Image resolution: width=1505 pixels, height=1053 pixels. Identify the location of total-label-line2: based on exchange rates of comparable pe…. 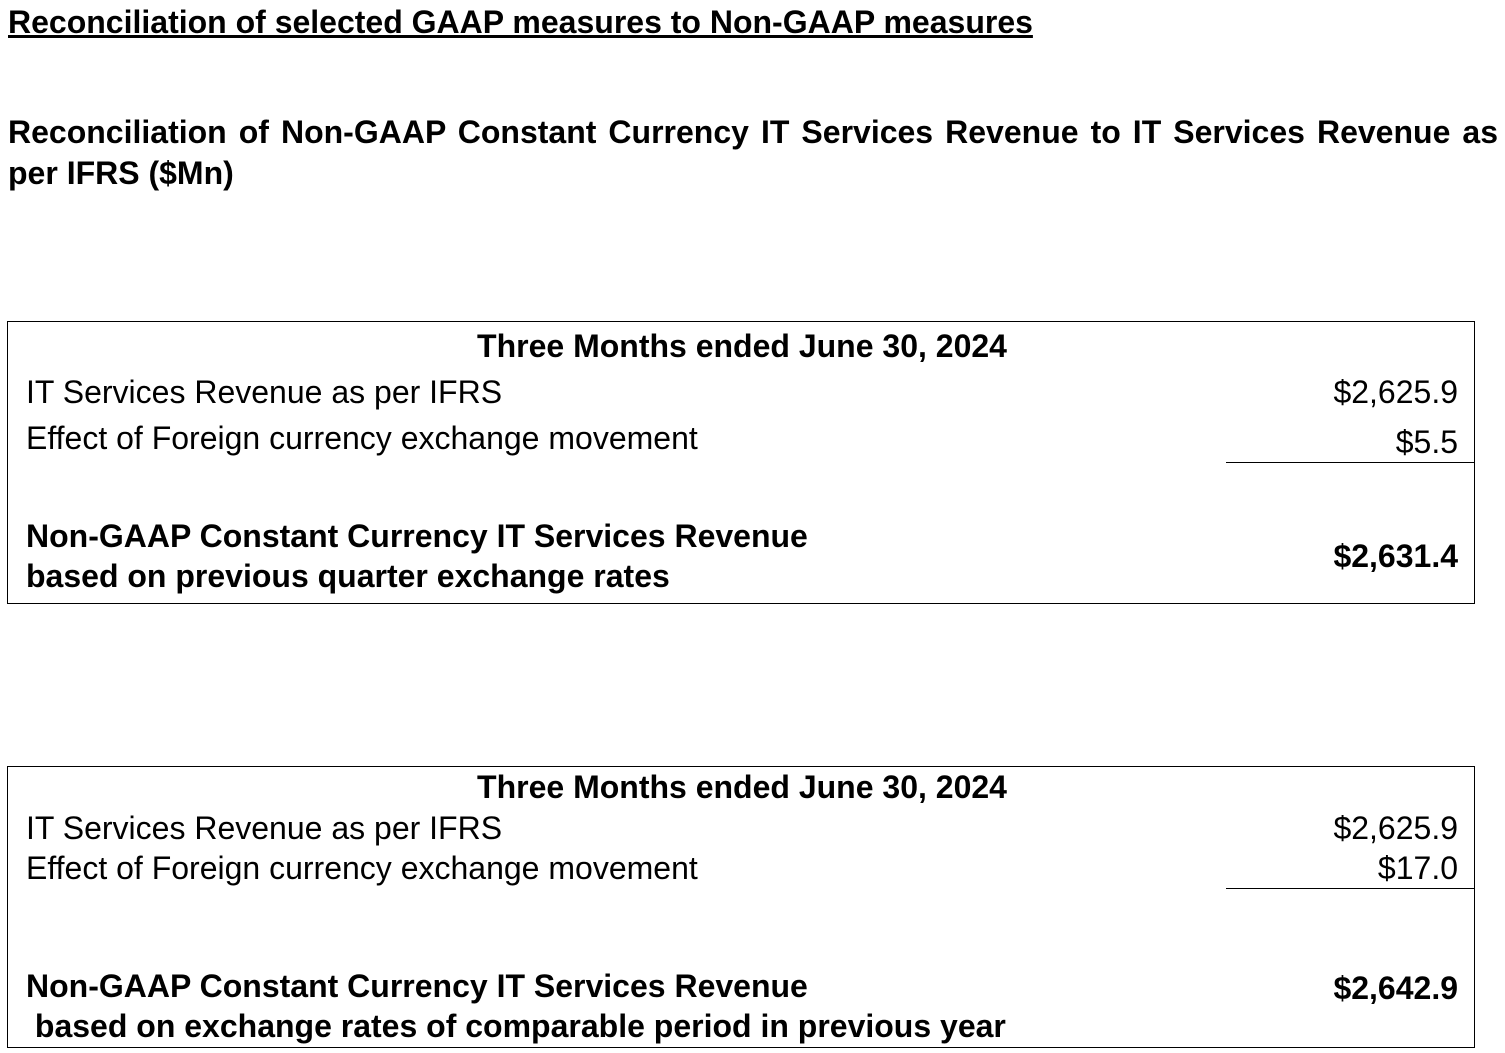
(516, 1026).